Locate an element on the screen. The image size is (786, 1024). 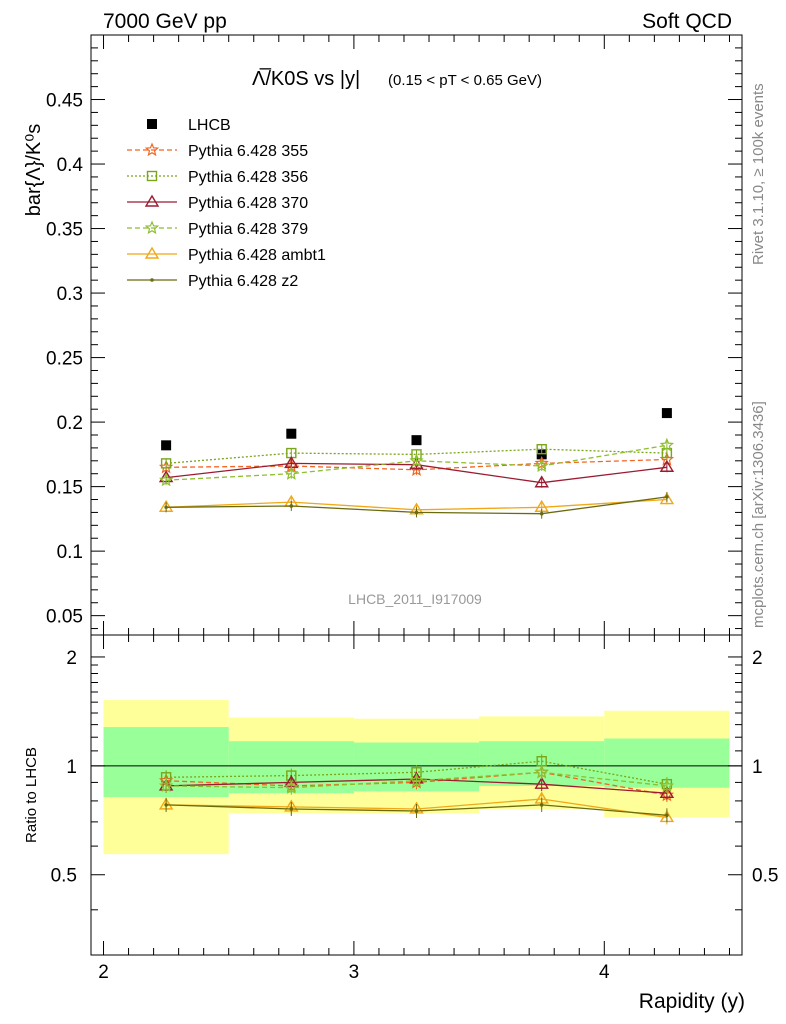
watermark: LHCB_2011_I917009 is located at coordinates (415, 599).